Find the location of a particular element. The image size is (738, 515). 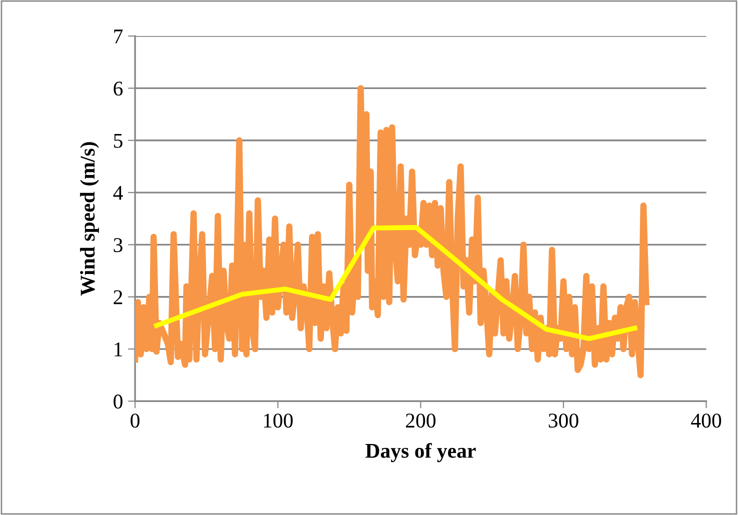

y-tick-label: 3 is located at coordinates (118, 245).